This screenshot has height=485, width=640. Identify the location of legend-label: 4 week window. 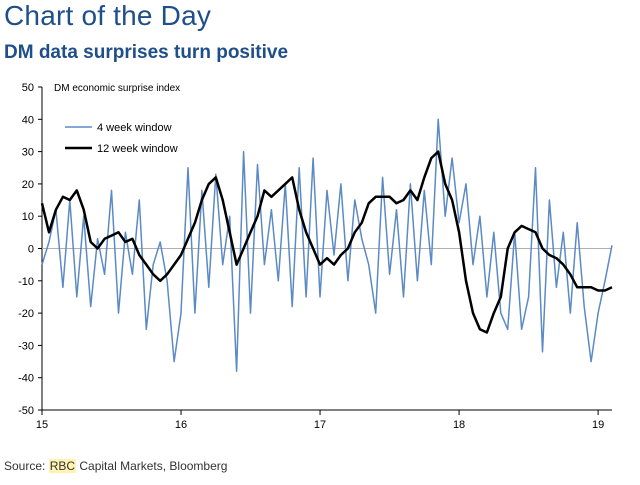
(134, 128).